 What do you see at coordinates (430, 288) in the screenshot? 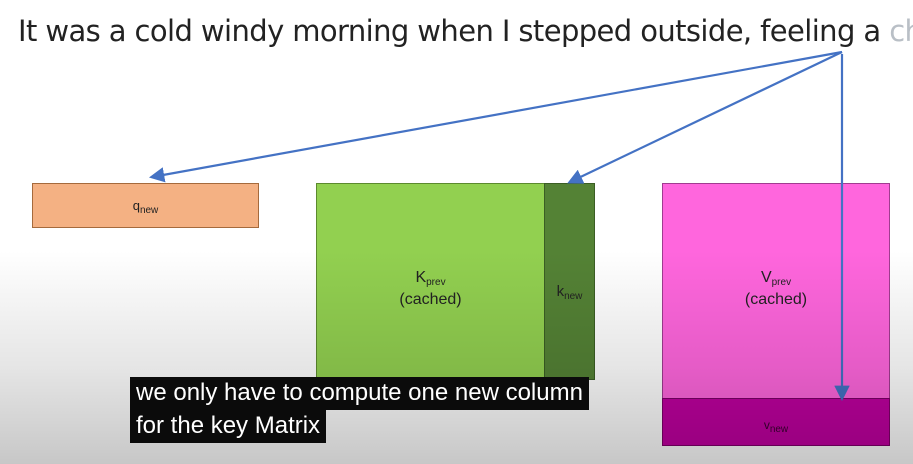
I see `k-prev-label: Kprev (cached)` at bounding box center [430, 288].